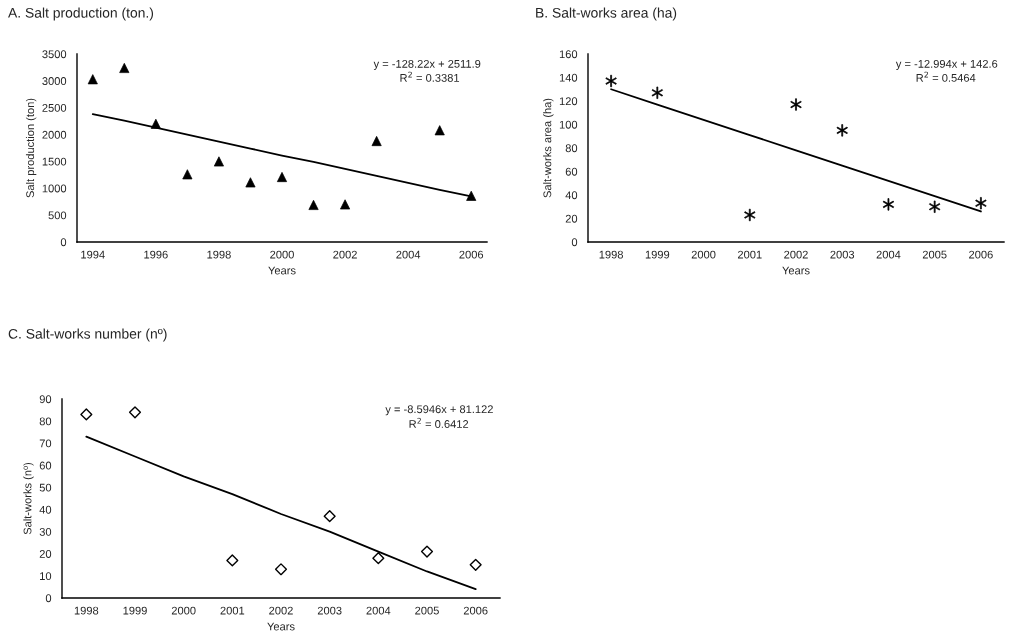 This screenshot has height=641, width=1011. Describe the element at coordinates (568, 54) in the screenshot. I see `y-tick-label: 160` at that location.